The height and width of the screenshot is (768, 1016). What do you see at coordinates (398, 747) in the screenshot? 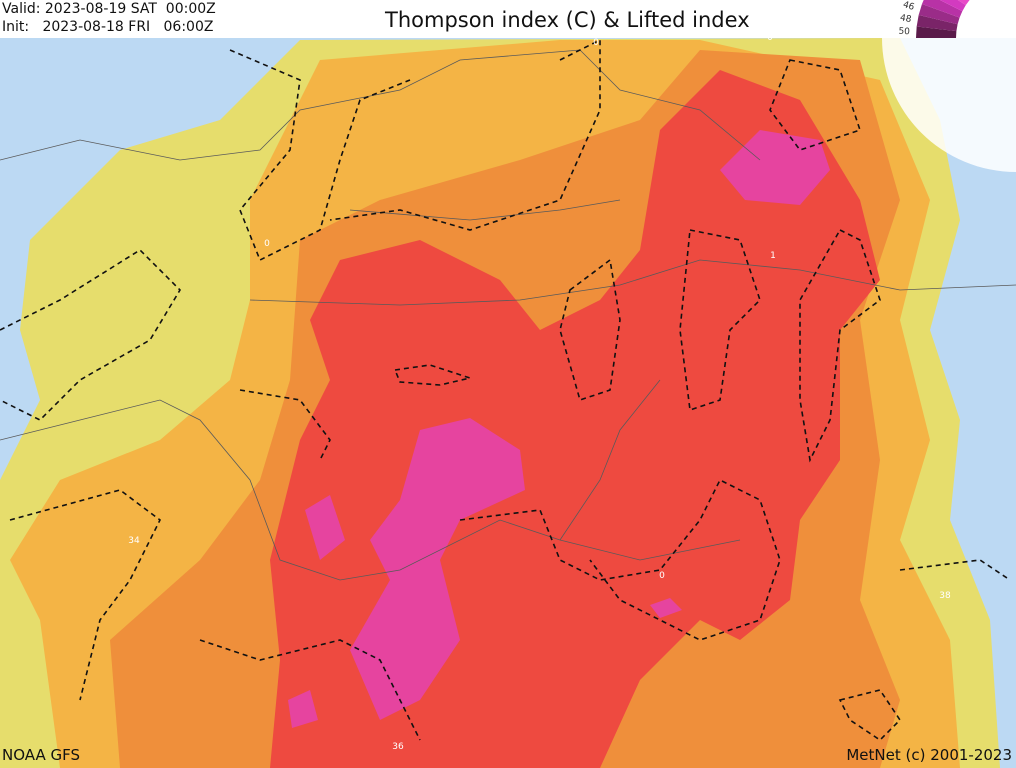
I see `contour-label: 36` at bounding box center [398, 747].